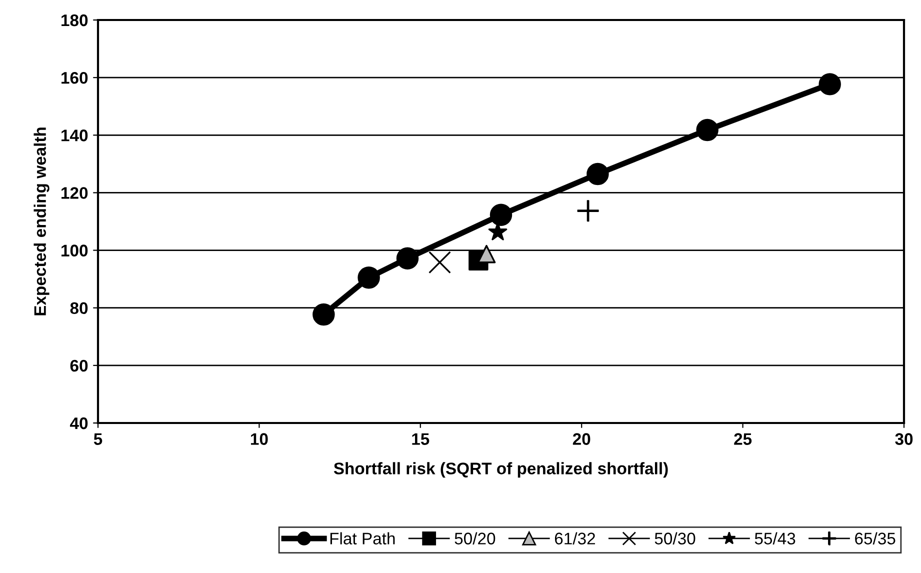 The height and width of the screenshot is (573, 921). What do you see at coordinates (75, 193) in the screenshot?
I see `y-tick-label: 120` at bounding box center [75, 193].